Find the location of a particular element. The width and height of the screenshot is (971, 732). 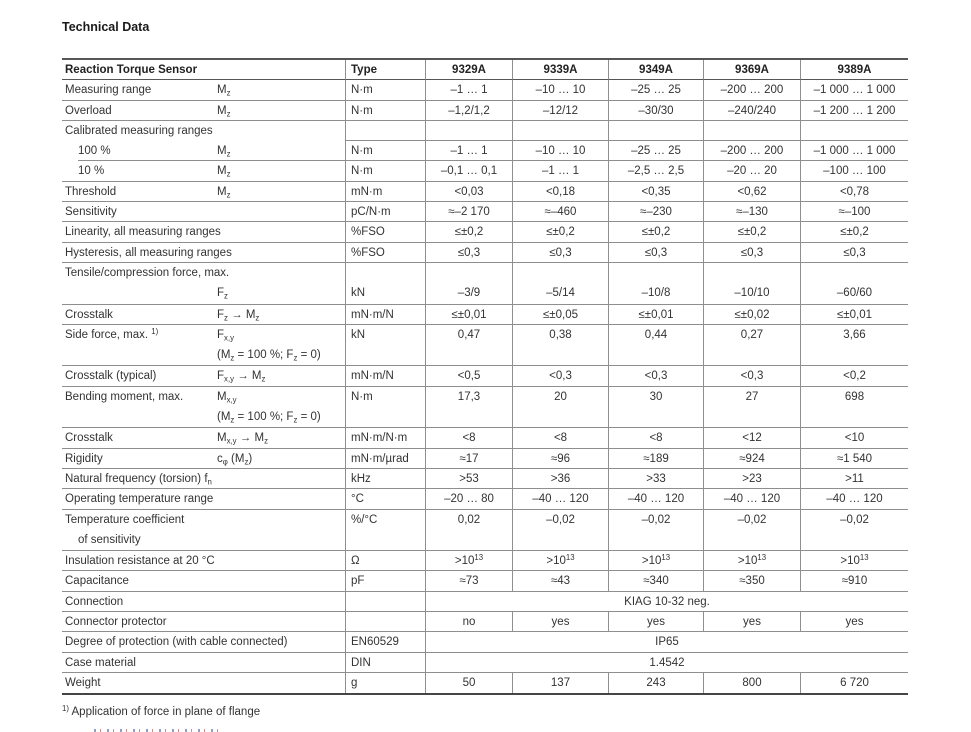

value-cell: <10 is located at coordinates (854, 438).